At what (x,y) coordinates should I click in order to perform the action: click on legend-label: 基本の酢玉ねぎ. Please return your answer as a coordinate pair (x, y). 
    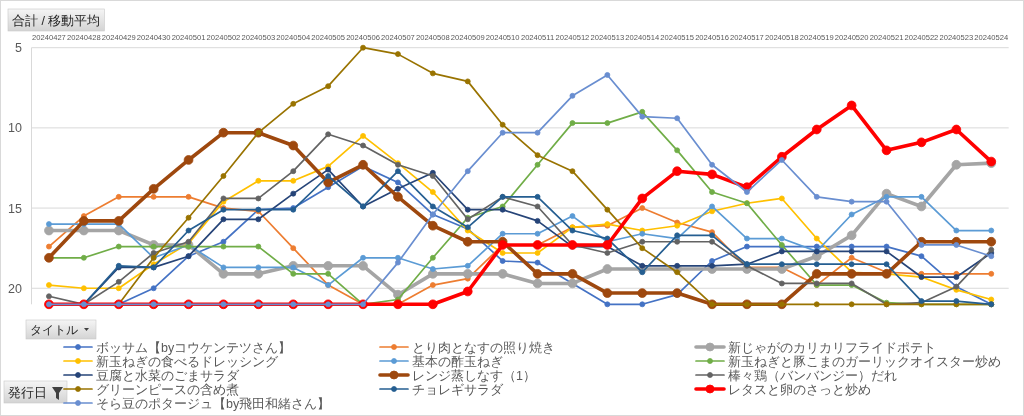
    Looking at the image, I should click on (457, 361).